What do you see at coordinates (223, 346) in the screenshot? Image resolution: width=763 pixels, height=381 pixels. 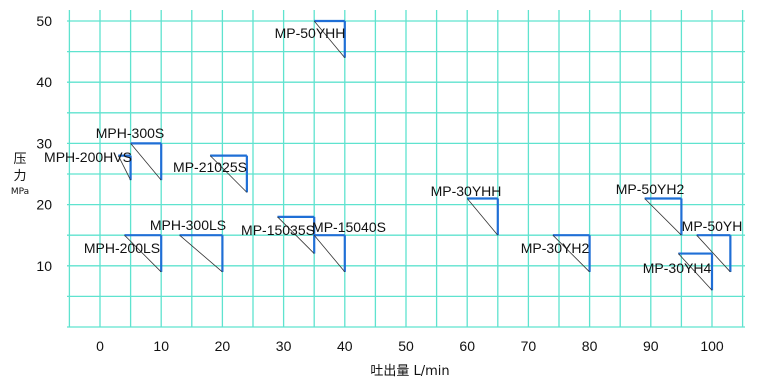 I see `x-tick-label: 20` at bounding box center [223, 346].